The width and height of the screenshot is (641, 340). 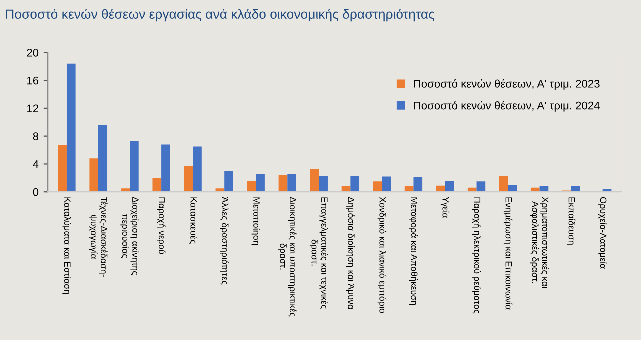 What do you see at coordinates (224, 240) in the screenshot?
I see `x-tick-label: Άλλες δραστηριότητες` at bounding box center [224, 240].